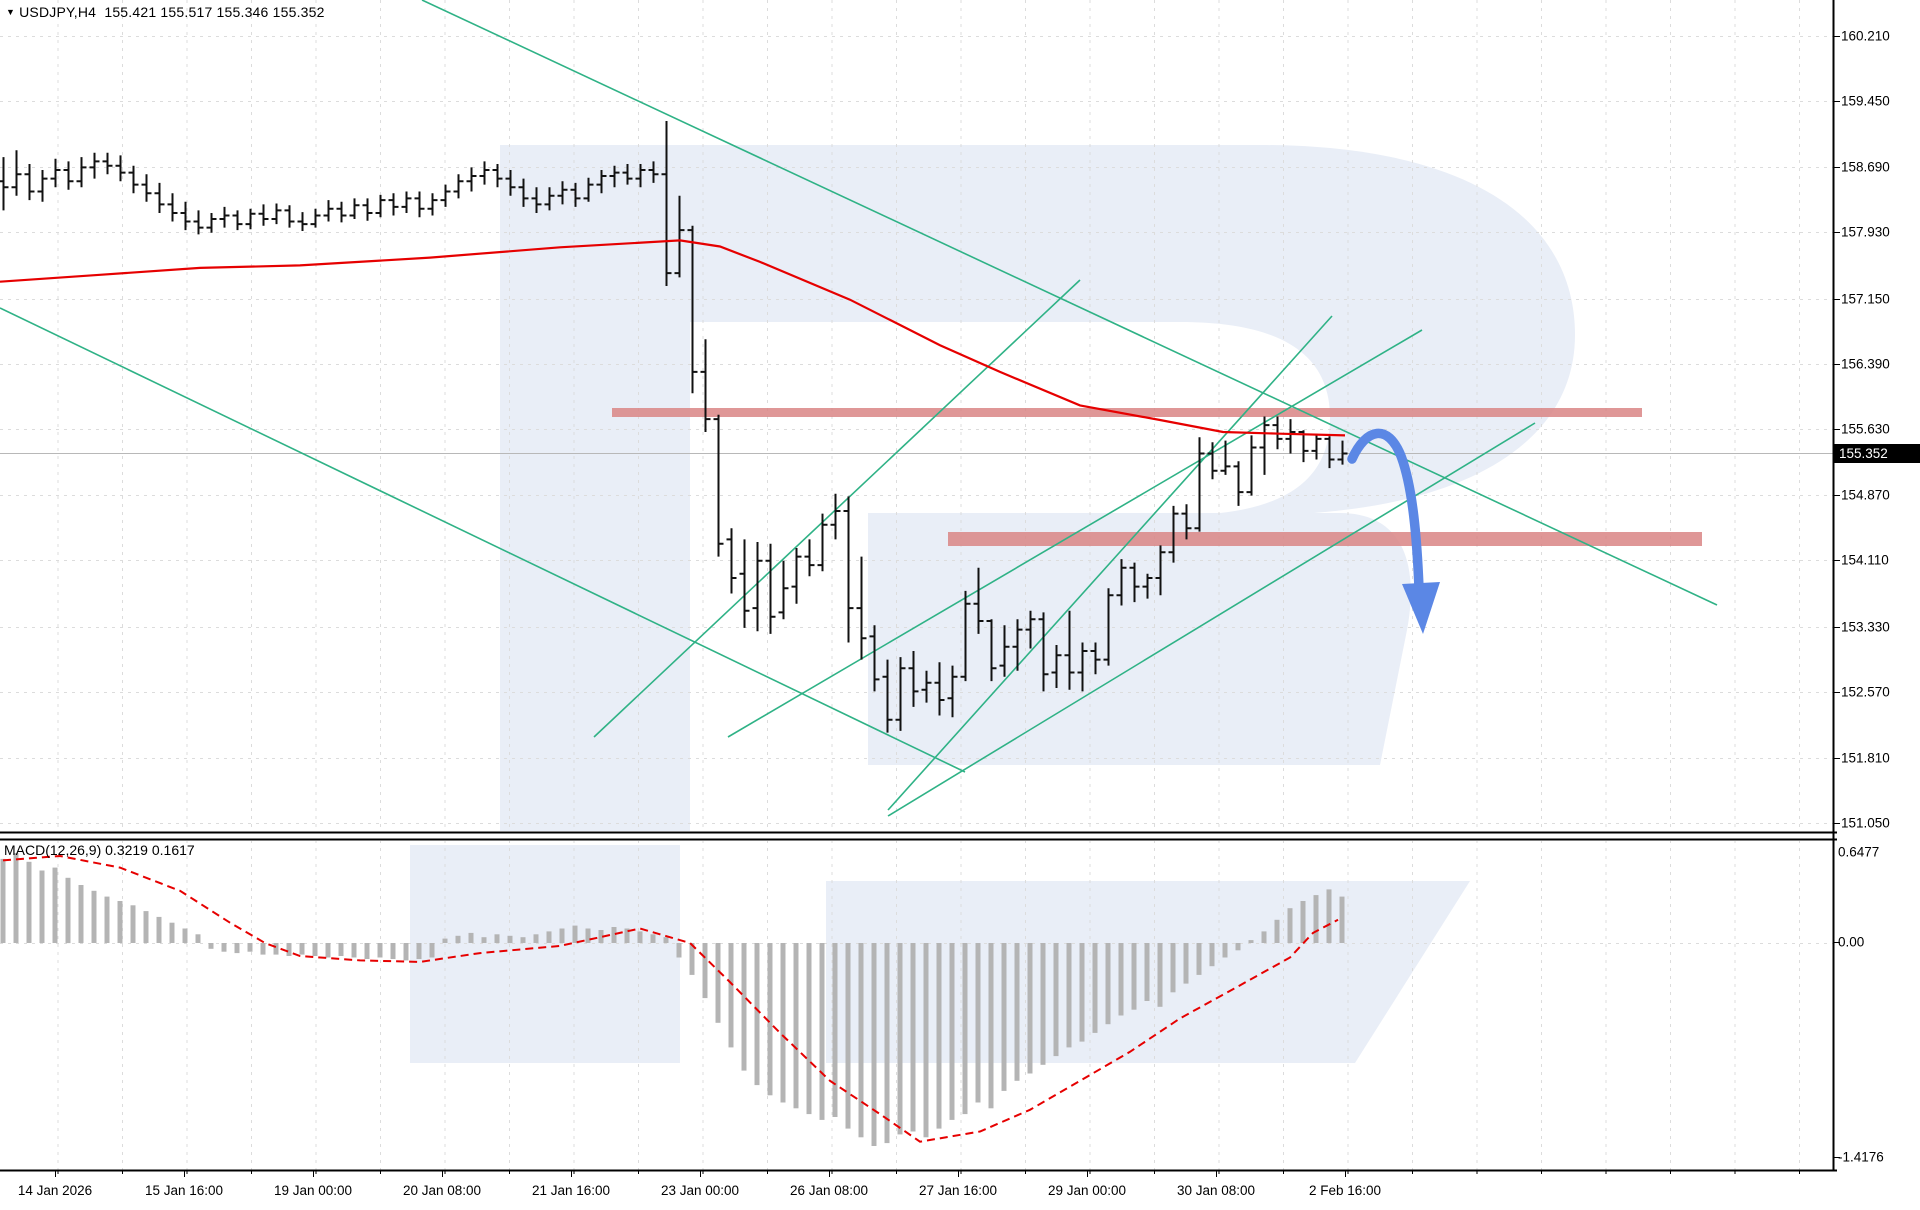  What do you see at coordinates (1865, 560) in the screenshot?
I see `price-axis-label: 154.110` at bounding box center [1865, 560].